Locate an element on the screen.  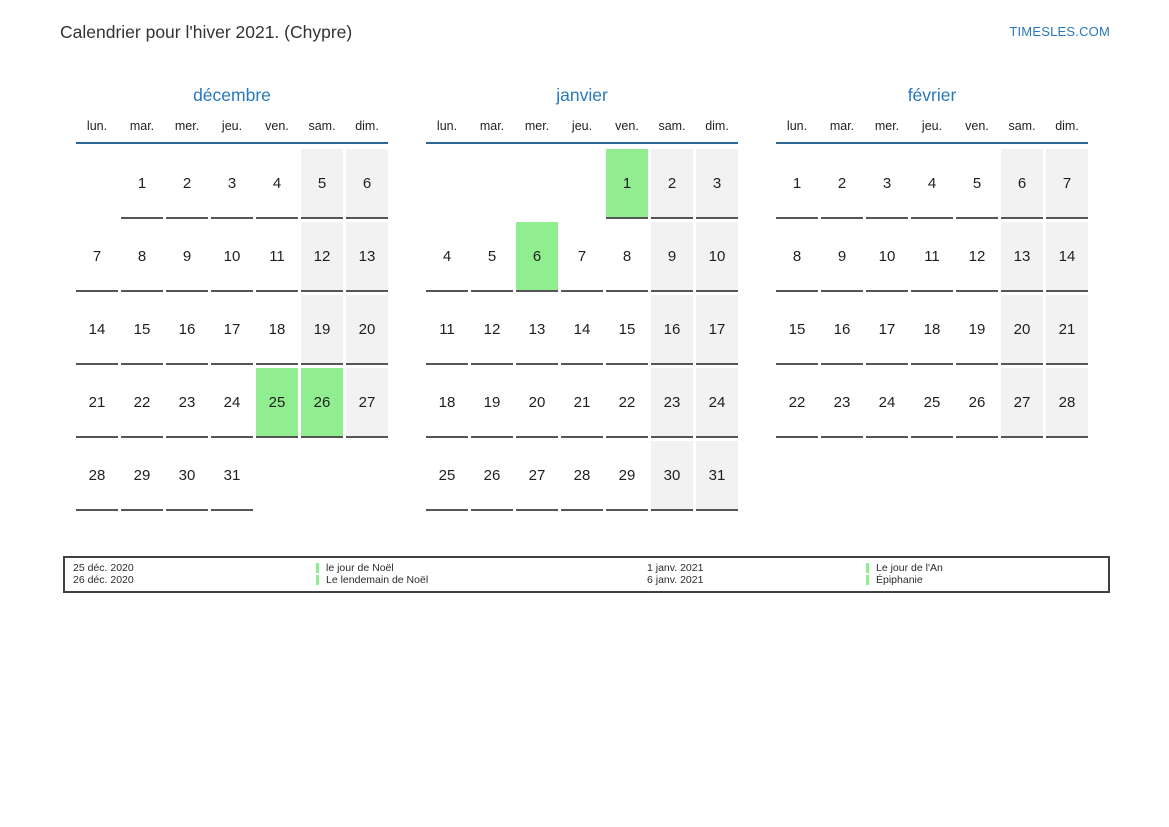
legend-dates-group-1: 25 déc. 2020 26 déc. 2020 is located at coordinates (103, 574).